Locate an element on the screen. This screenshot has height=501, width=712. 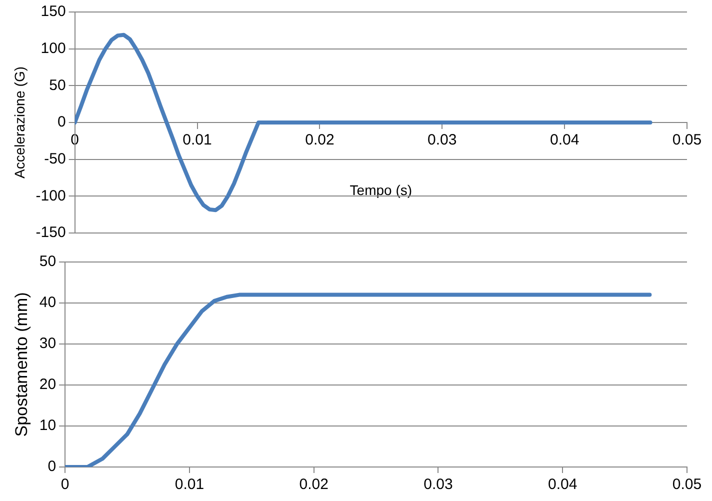
y-tick-label: 150 is located at coordinates (53, 11).